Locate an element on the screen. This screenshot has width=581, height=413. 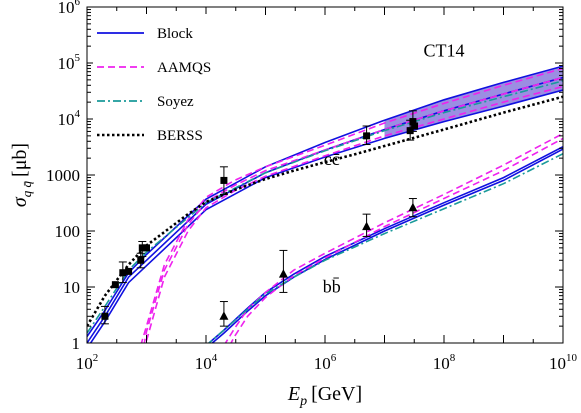
y-tick-label: 1000 is located at coordinates (63, 175).